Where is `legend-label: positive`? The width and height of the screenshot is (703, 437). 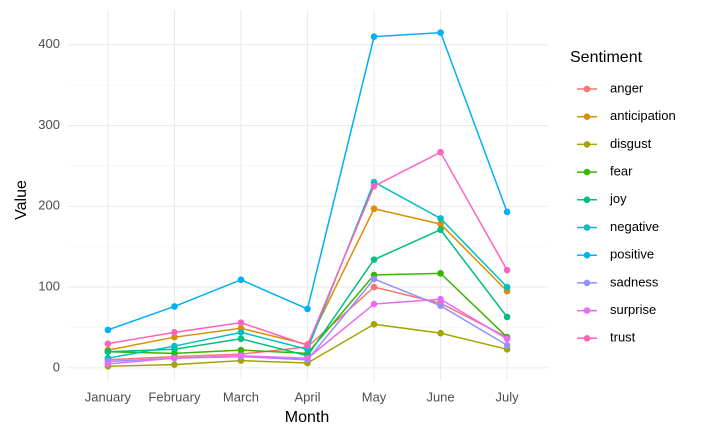 legend-label: positive is located at coordinates (632, 254).